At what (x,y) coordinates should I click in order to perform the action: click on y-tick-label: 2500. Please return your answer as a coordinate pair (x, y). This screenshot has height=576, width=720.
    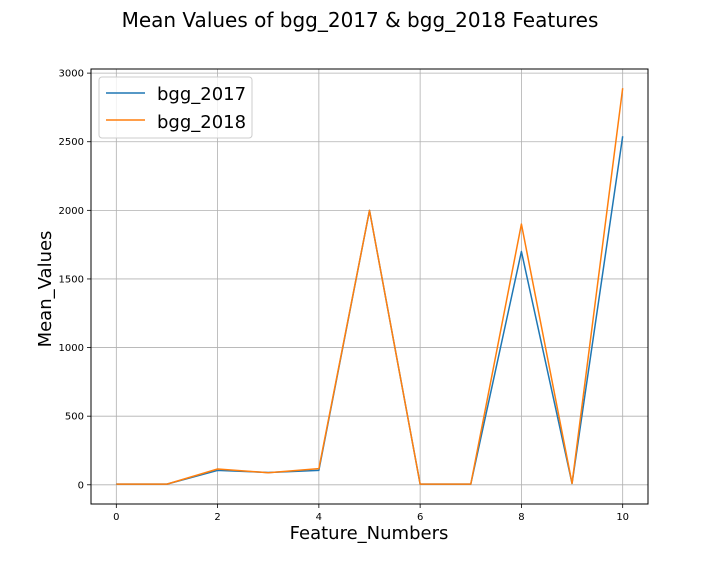
    Looking at the image, I should click on (71, 142).